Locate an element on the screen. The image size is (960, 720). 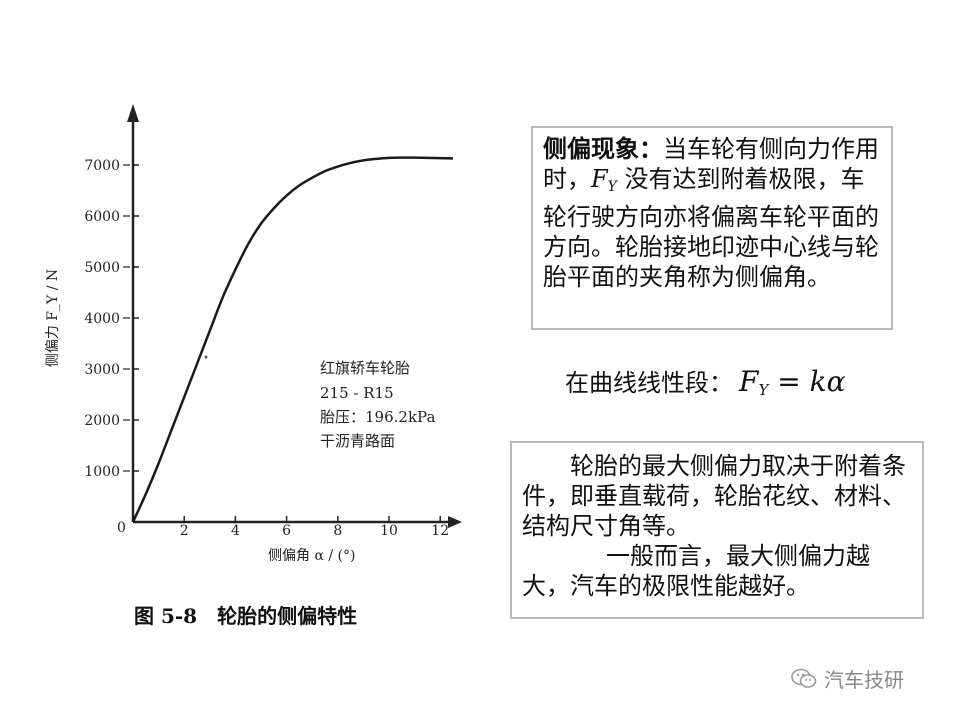
fy-symbol: FY is located at coordinates (604, 180).